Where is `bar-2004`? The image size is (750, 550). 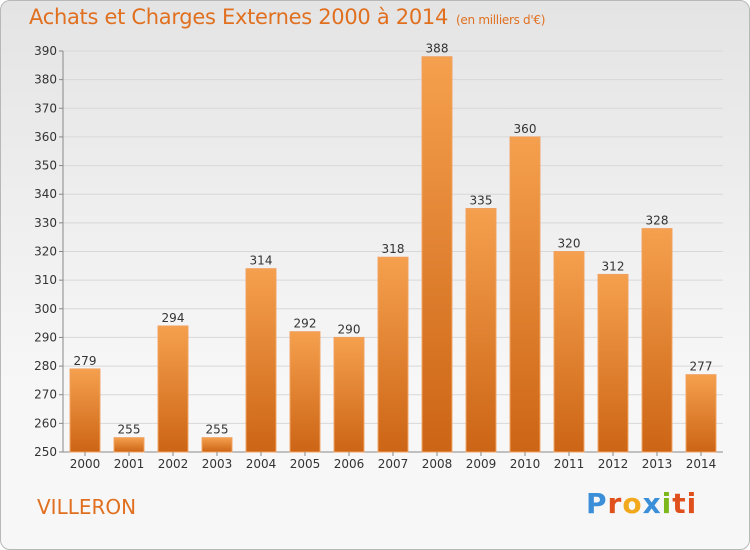 bar-2004 is located at coordinates (261, 360).